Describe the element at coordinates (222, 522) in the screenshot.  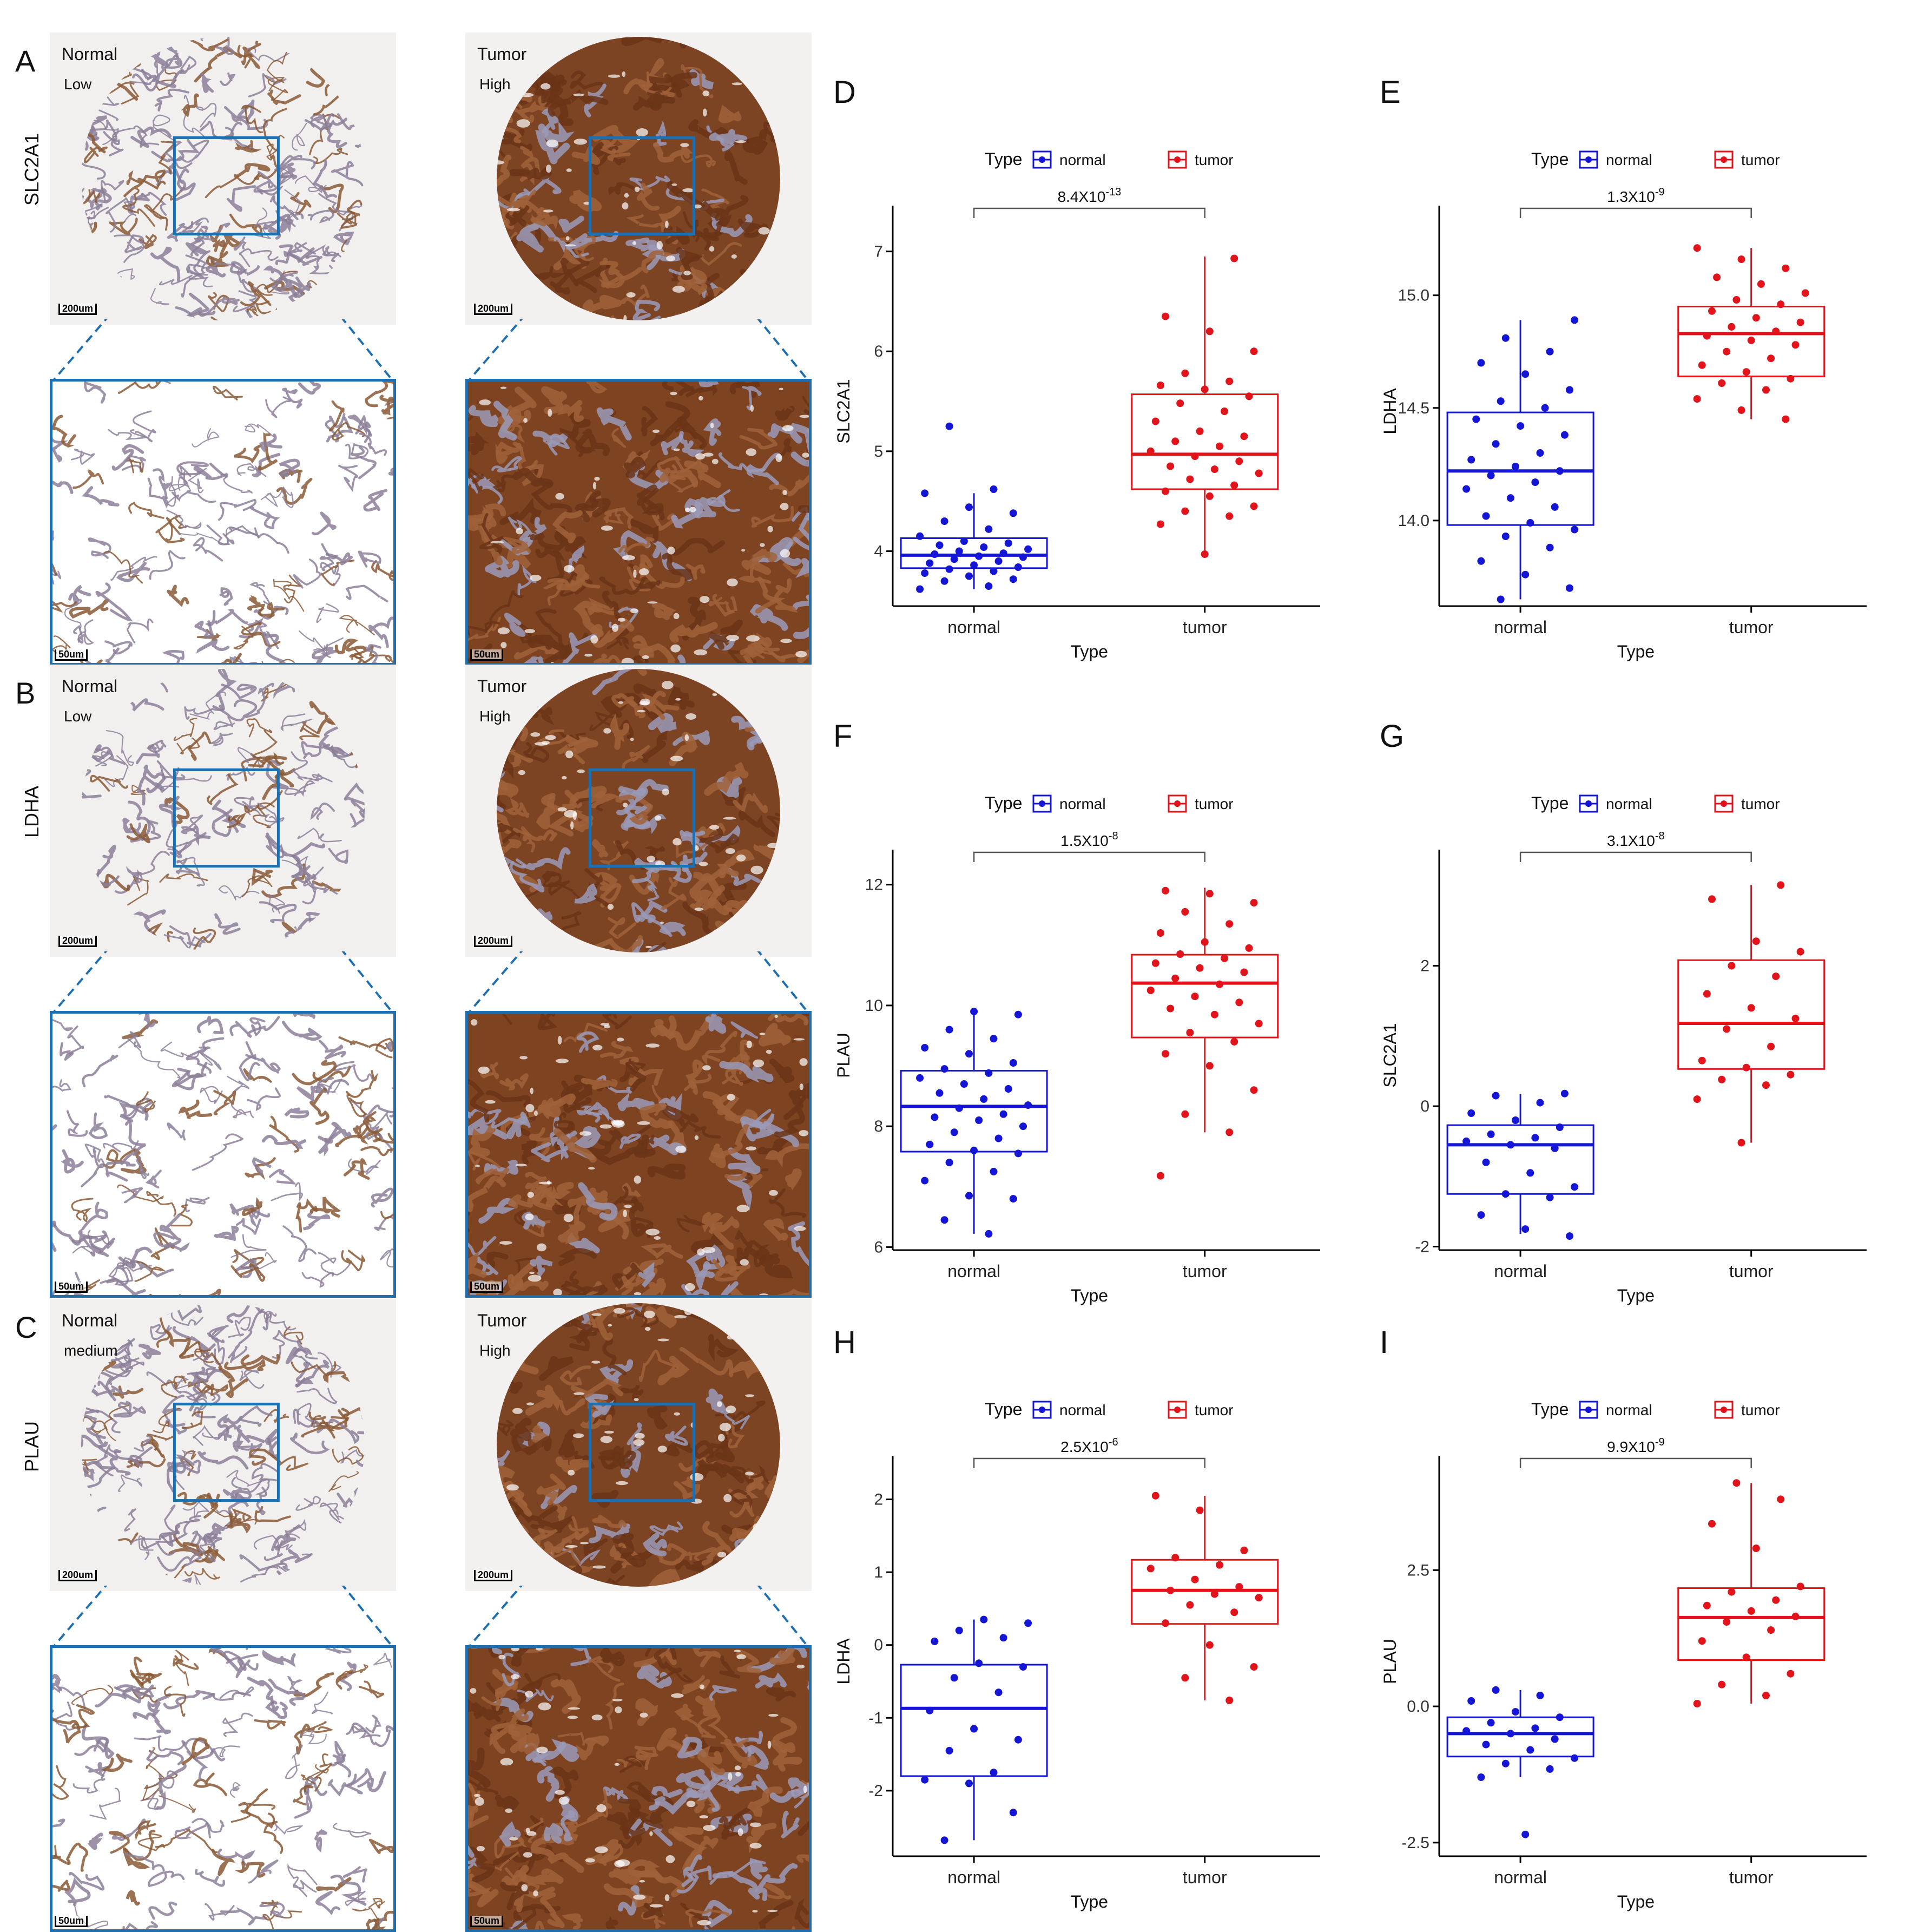
I see `normal-zoom-svg` at that location.